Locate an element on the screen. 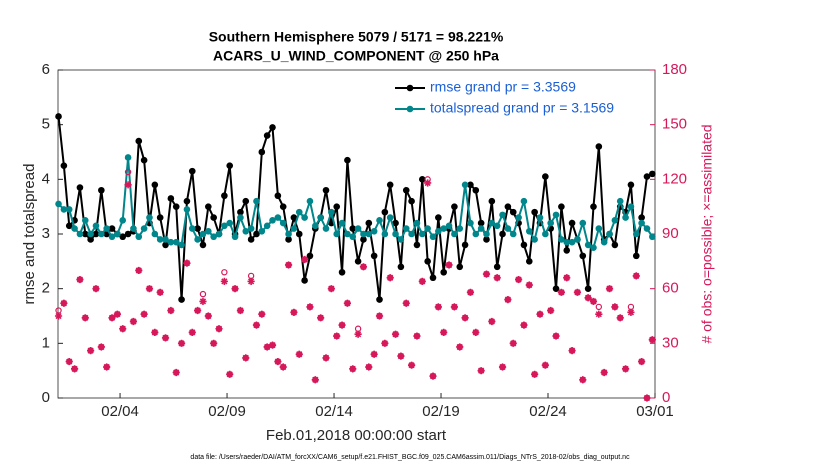 The width and height of the screenshot is (830, 470). y2-tick-label: 30 is located at coordinates (670, 342).